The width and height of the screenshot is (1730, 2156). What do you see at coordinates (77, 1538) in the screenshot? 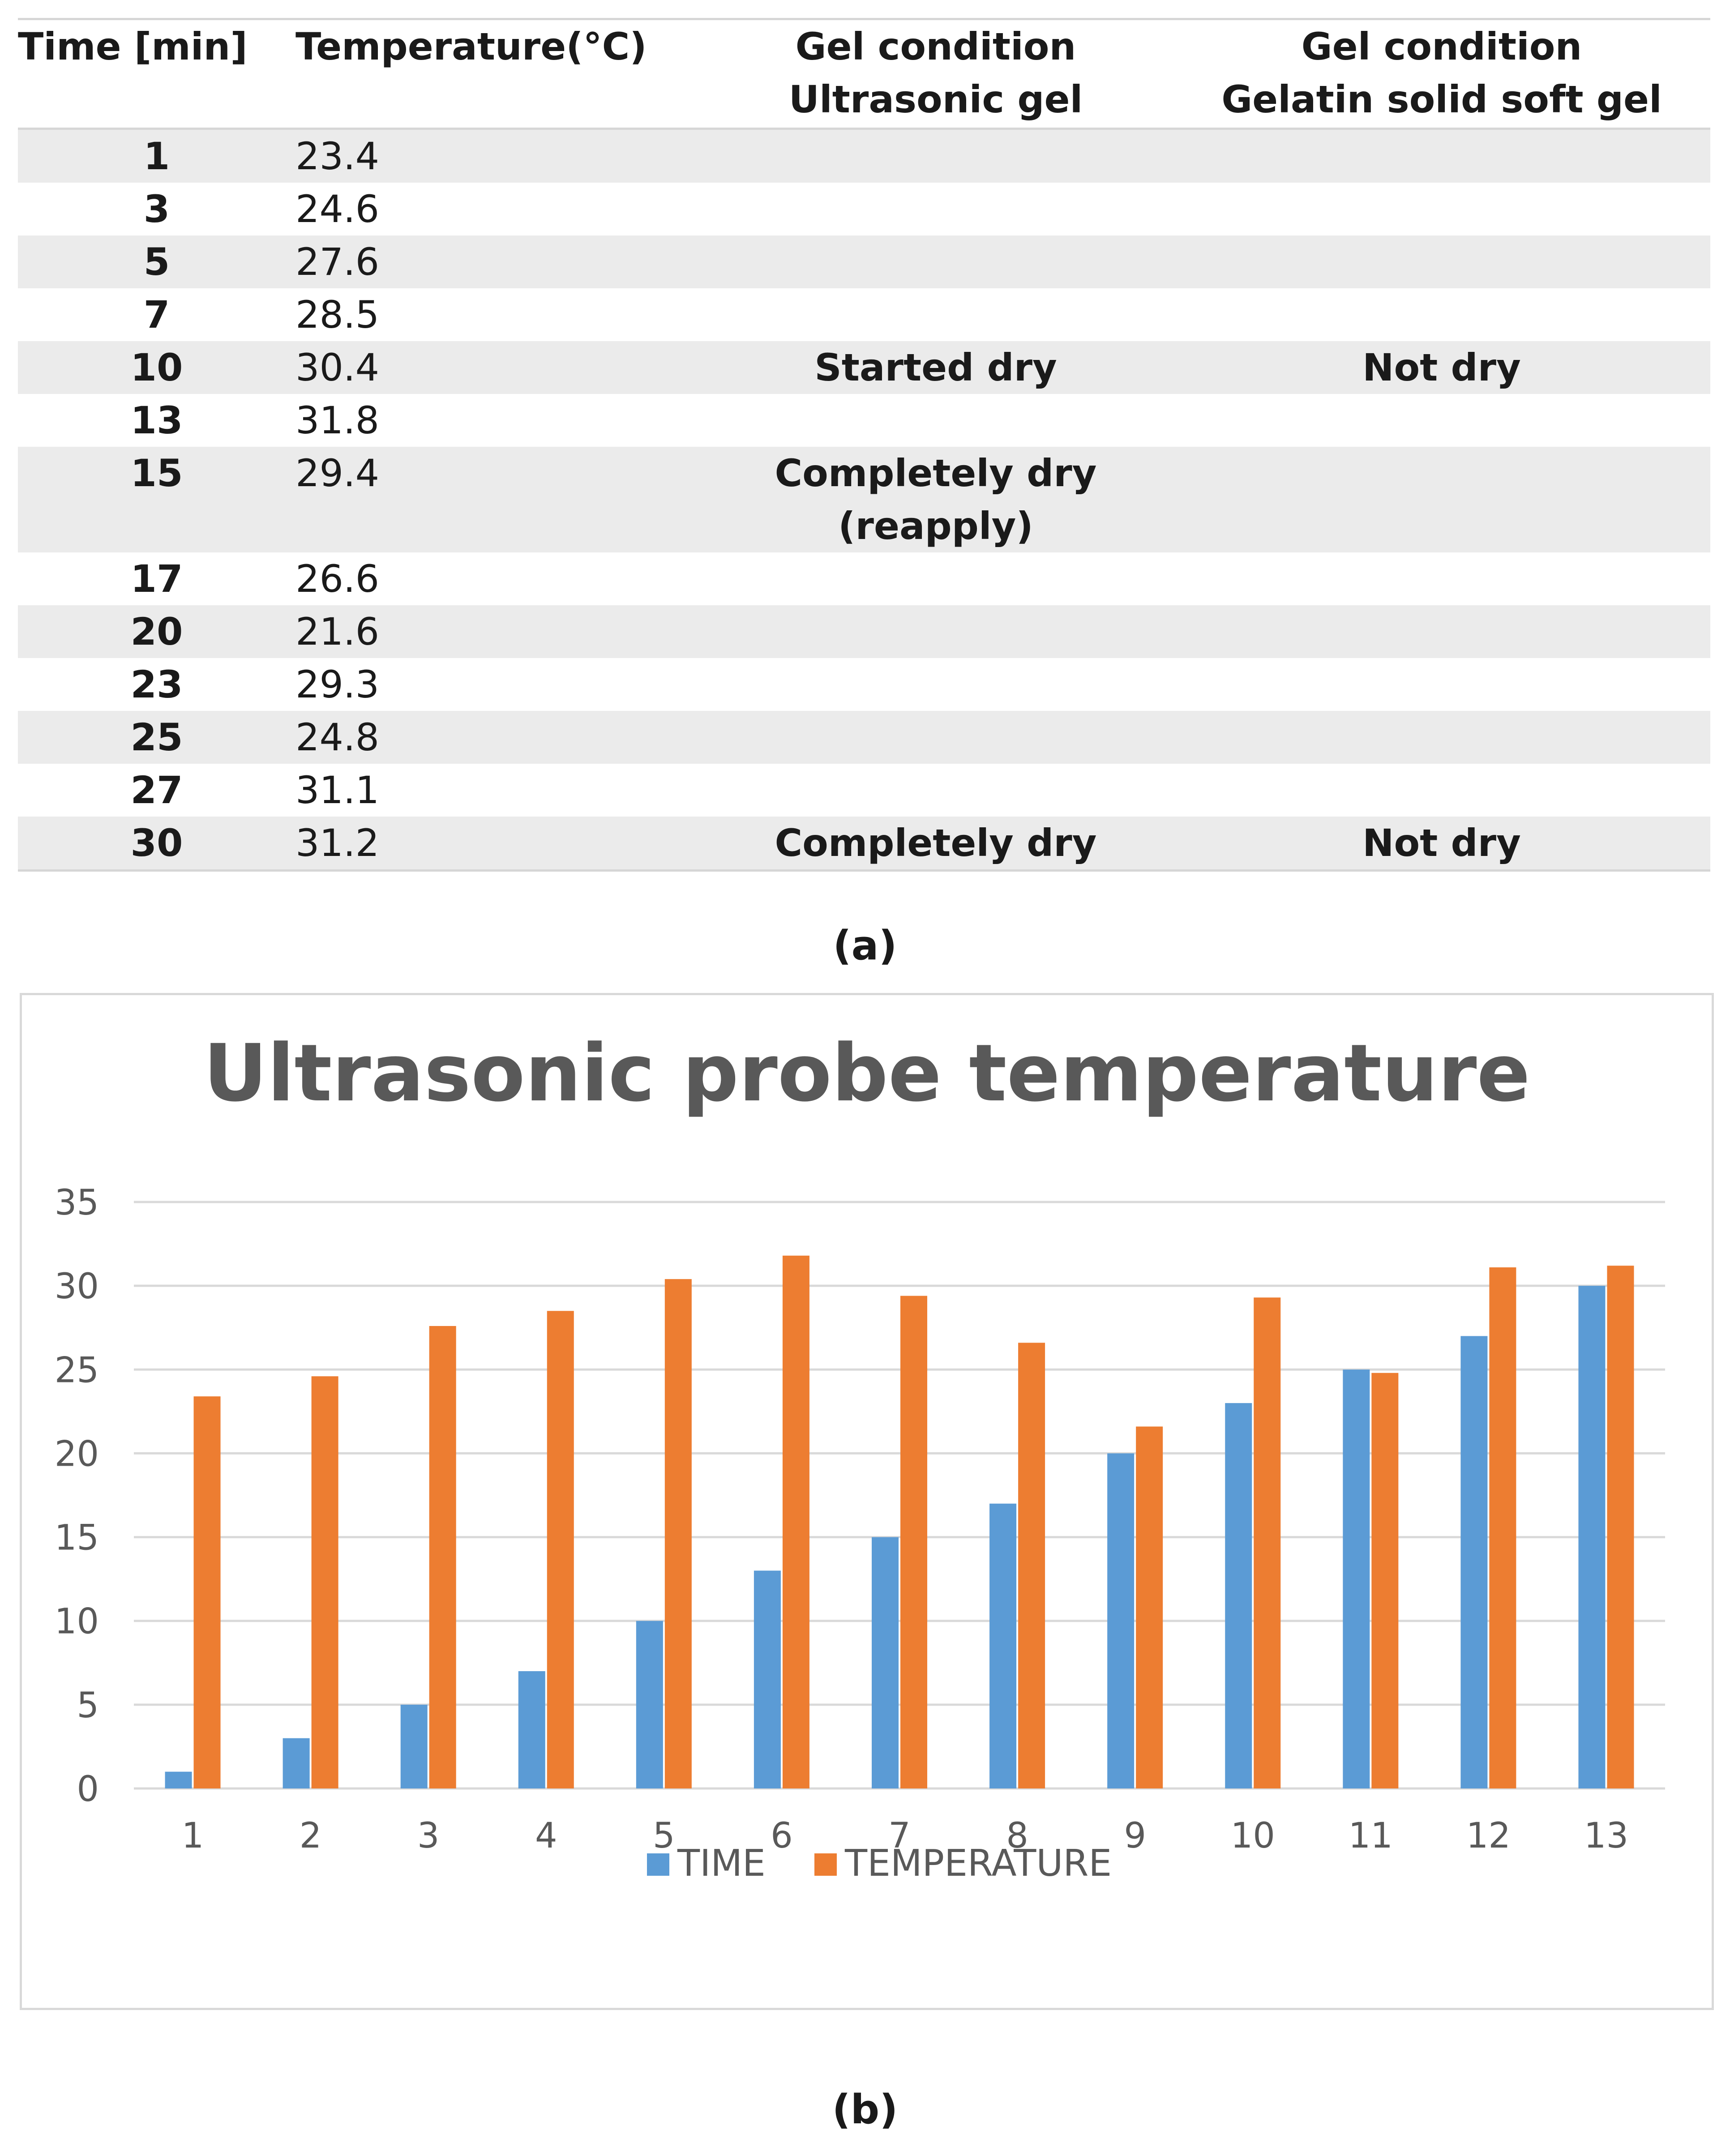
I see `y-tick-label: 15` at bounding box center [77, 1538].